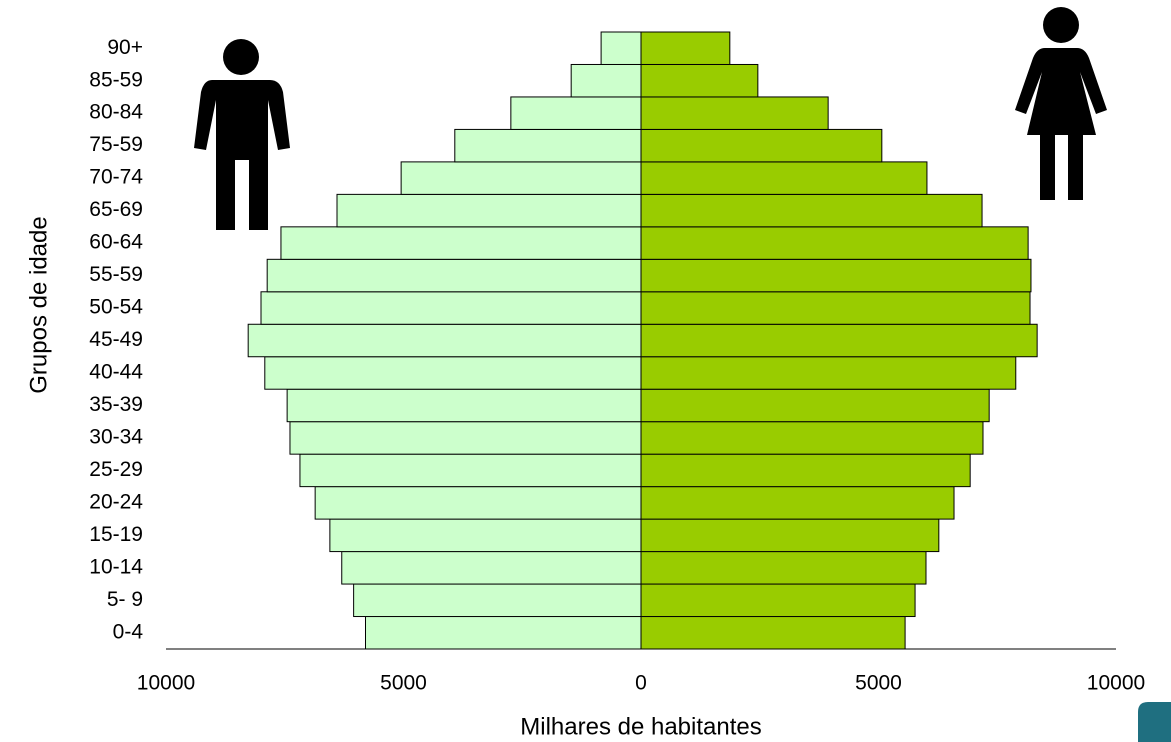 Image resolution: width=1171 pixels, height=742 pixels. I want to click on y-tick-label: 10-14, so click(116, 566).